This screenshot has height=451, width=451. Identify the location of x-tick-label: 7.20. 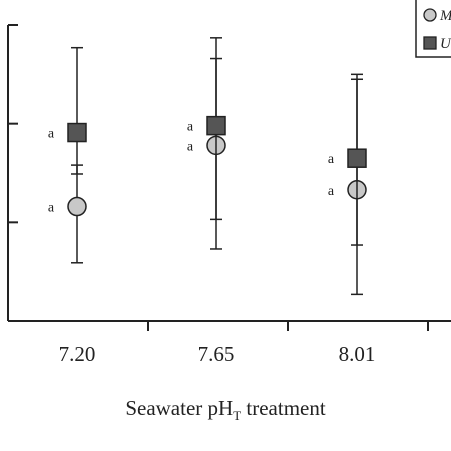
(77, 354).